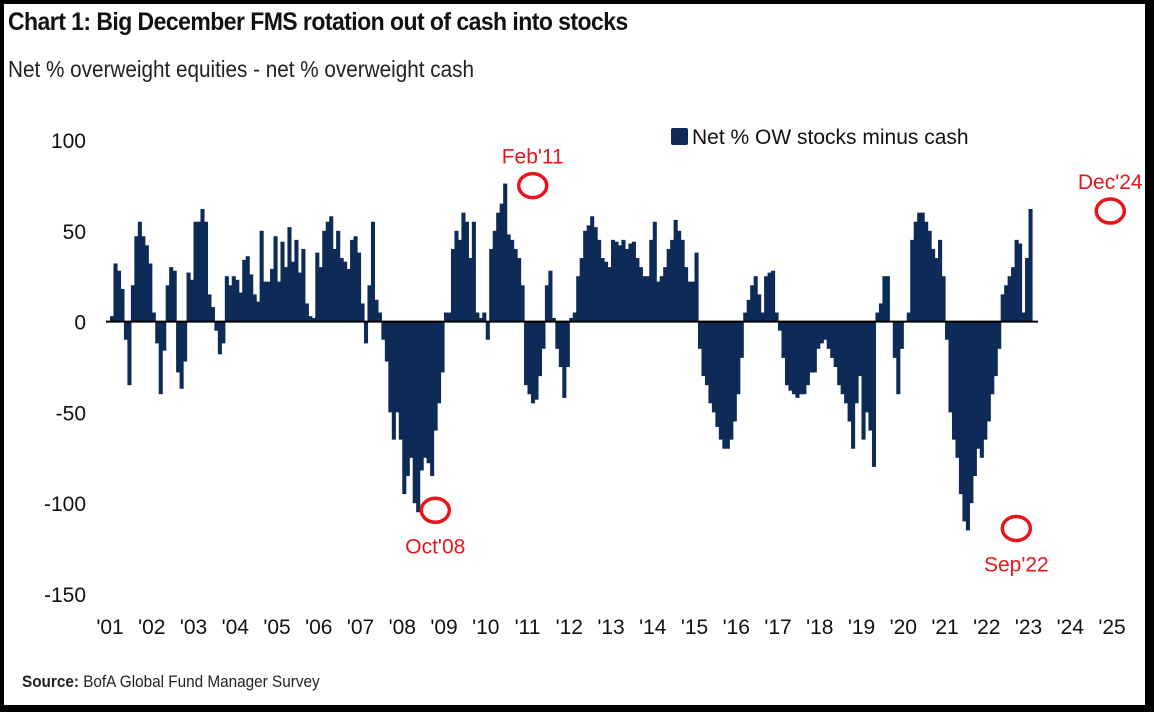  Describe the element at coordinates (986, 627) in the screenshot. I see `x-tick-label: '22` at that location.